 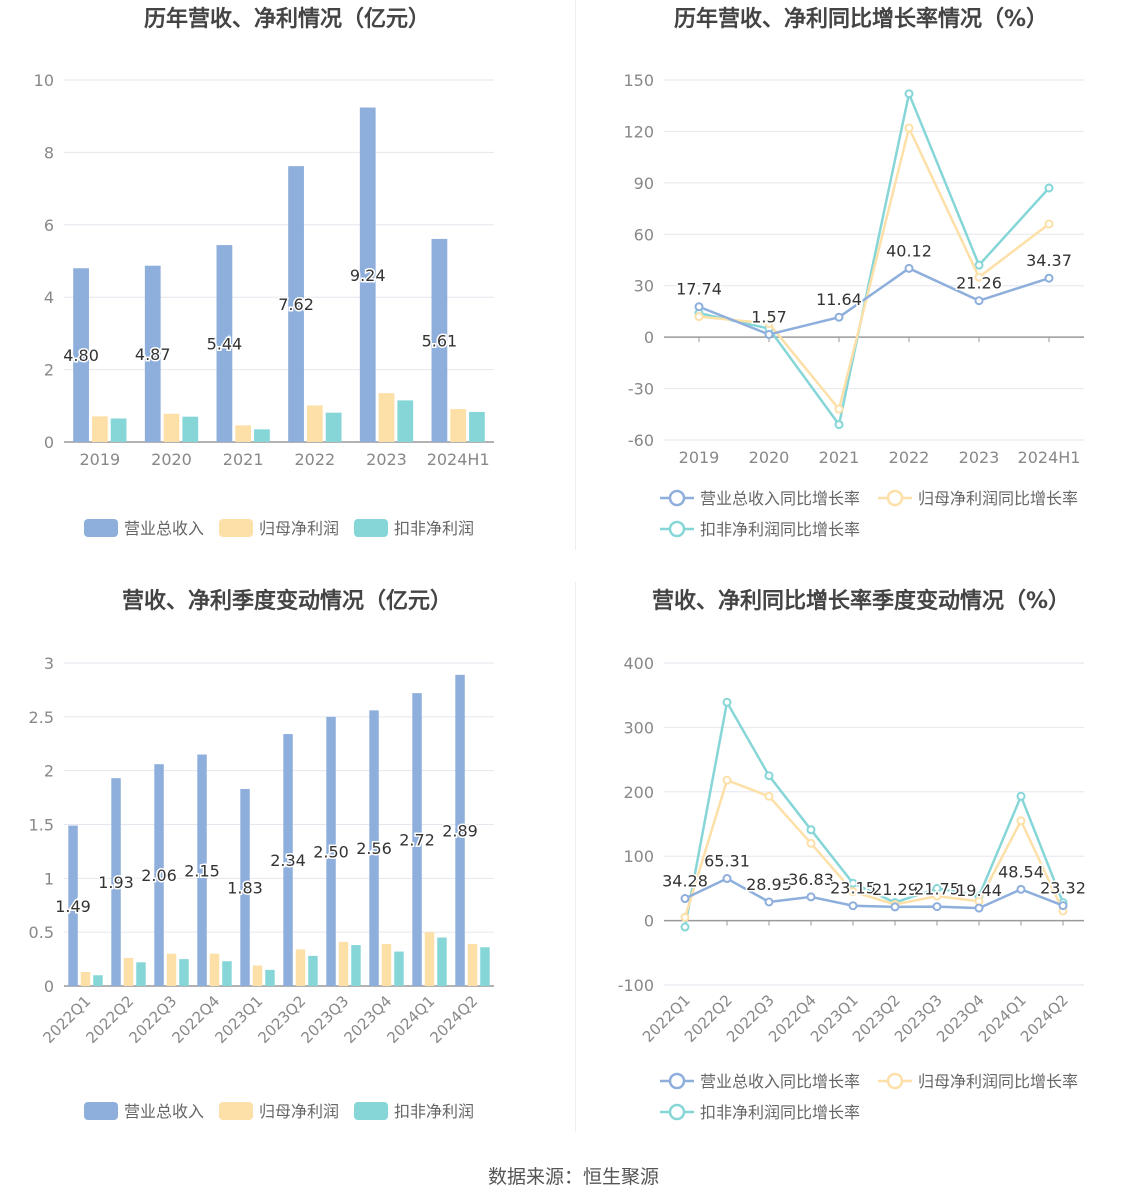 I want to click on data-label: 7.62, so click(x=296, y=304).